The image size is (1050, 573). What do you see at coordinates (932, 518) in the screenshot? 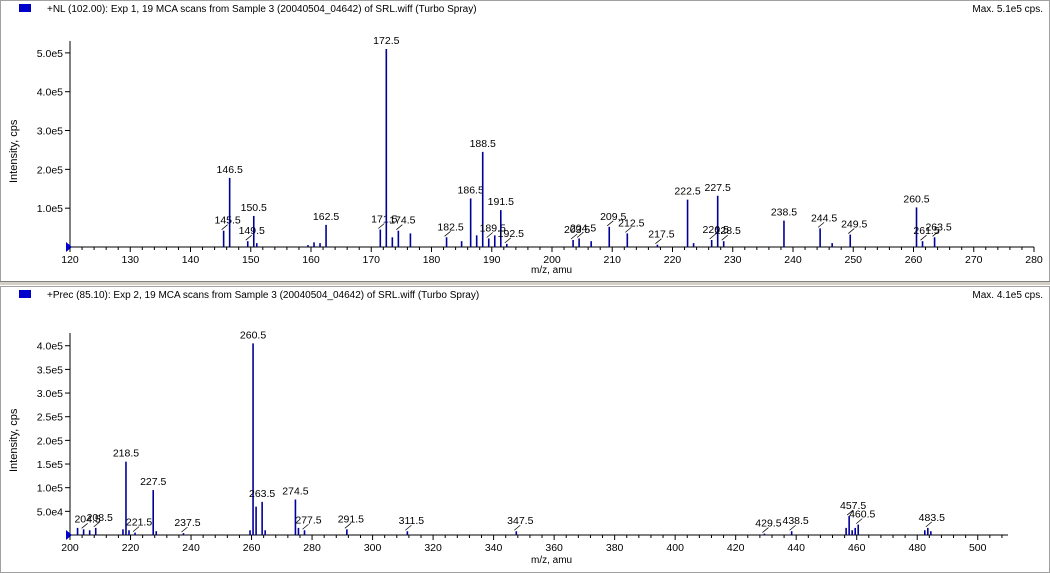
I see `peak-label: 483.5` at bounding box center [932, 518].